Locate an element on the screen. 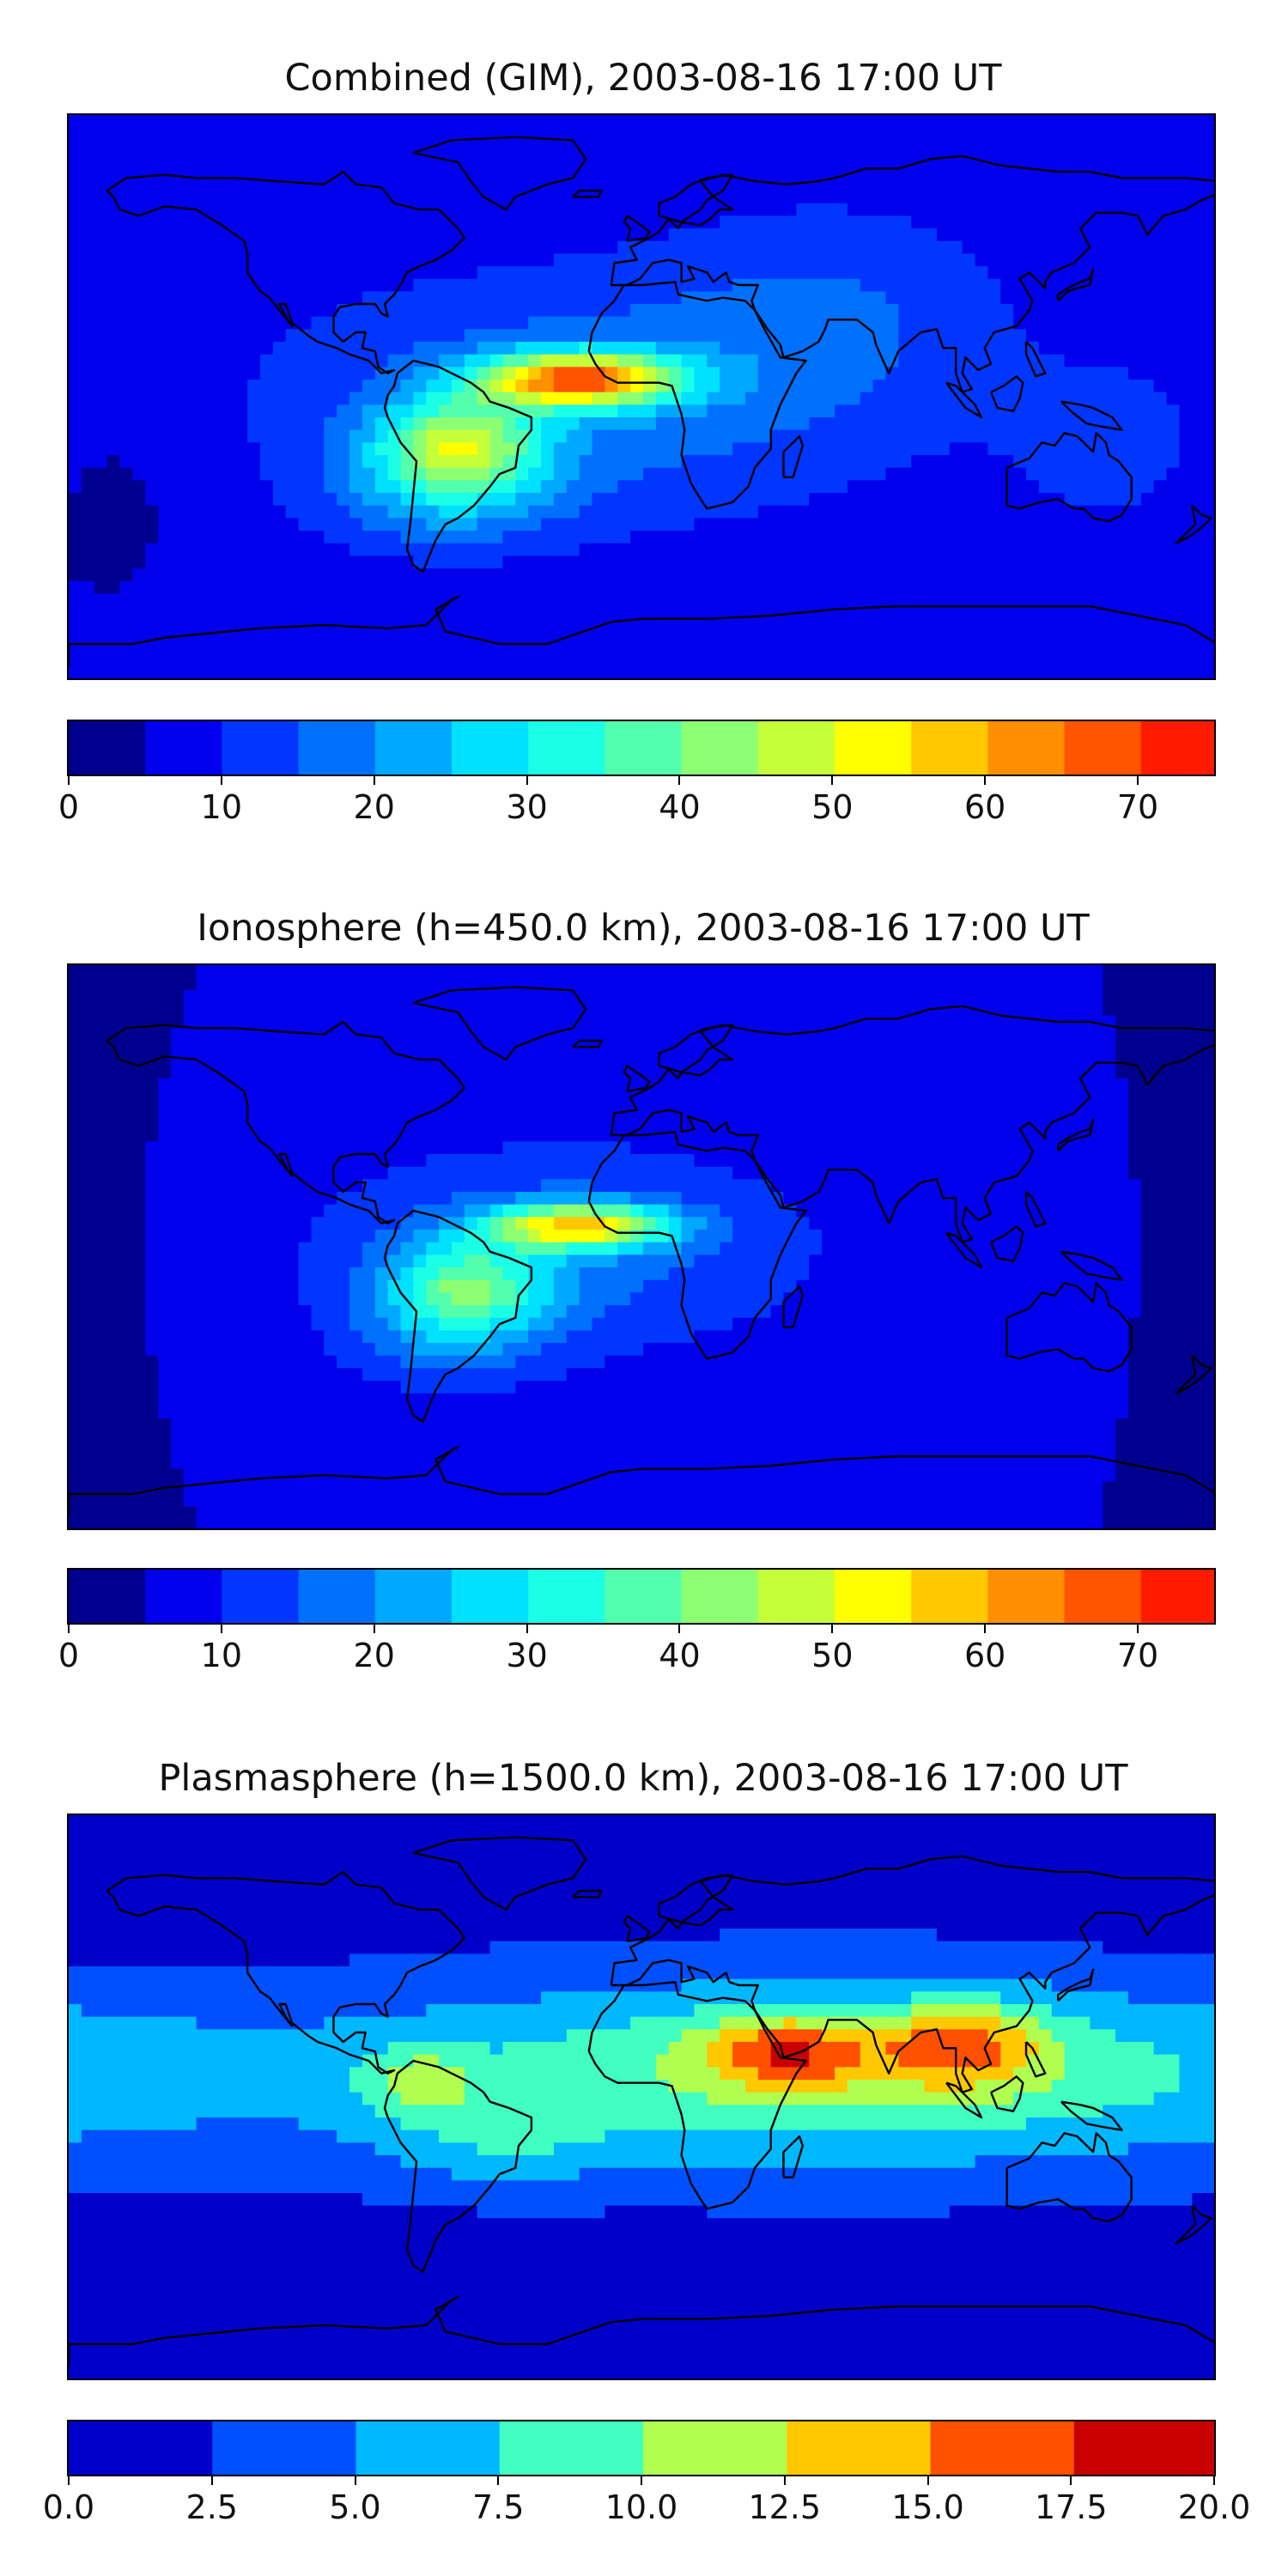 This screenshot has height=2576, width=1288. coast-north-america is located at coordinates (286, 272).